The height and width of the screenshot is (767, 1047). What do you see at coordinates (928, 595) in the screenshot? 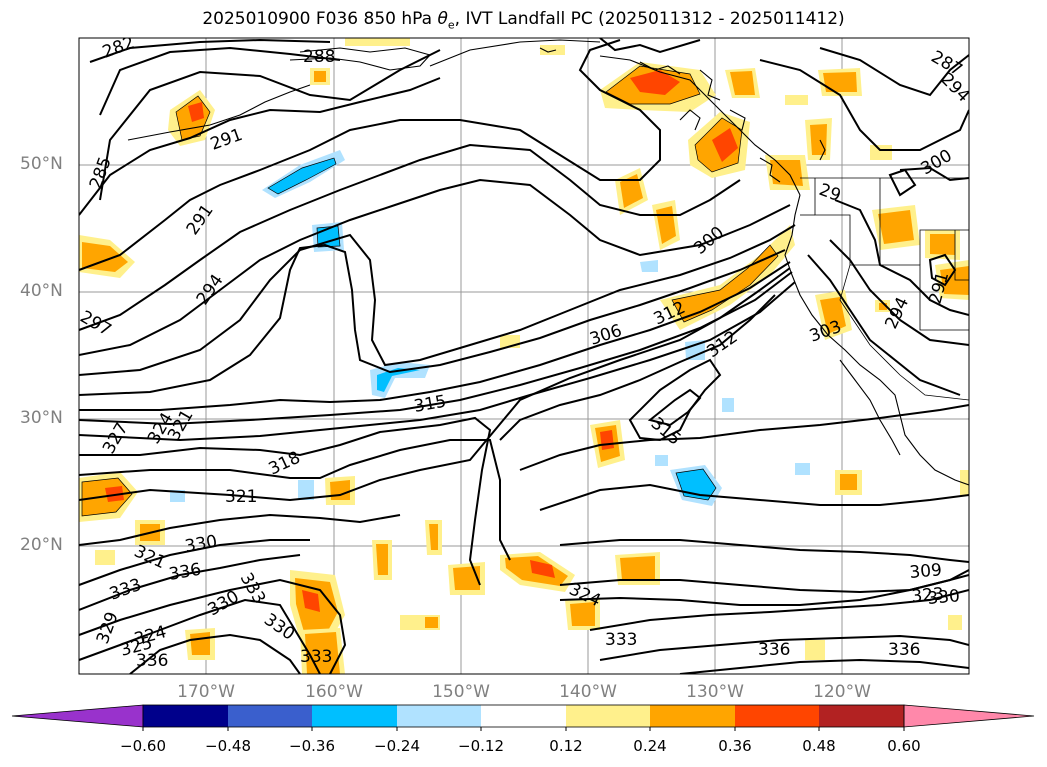
I see `contour-label-323: 323` at bounding box center [928, 595].